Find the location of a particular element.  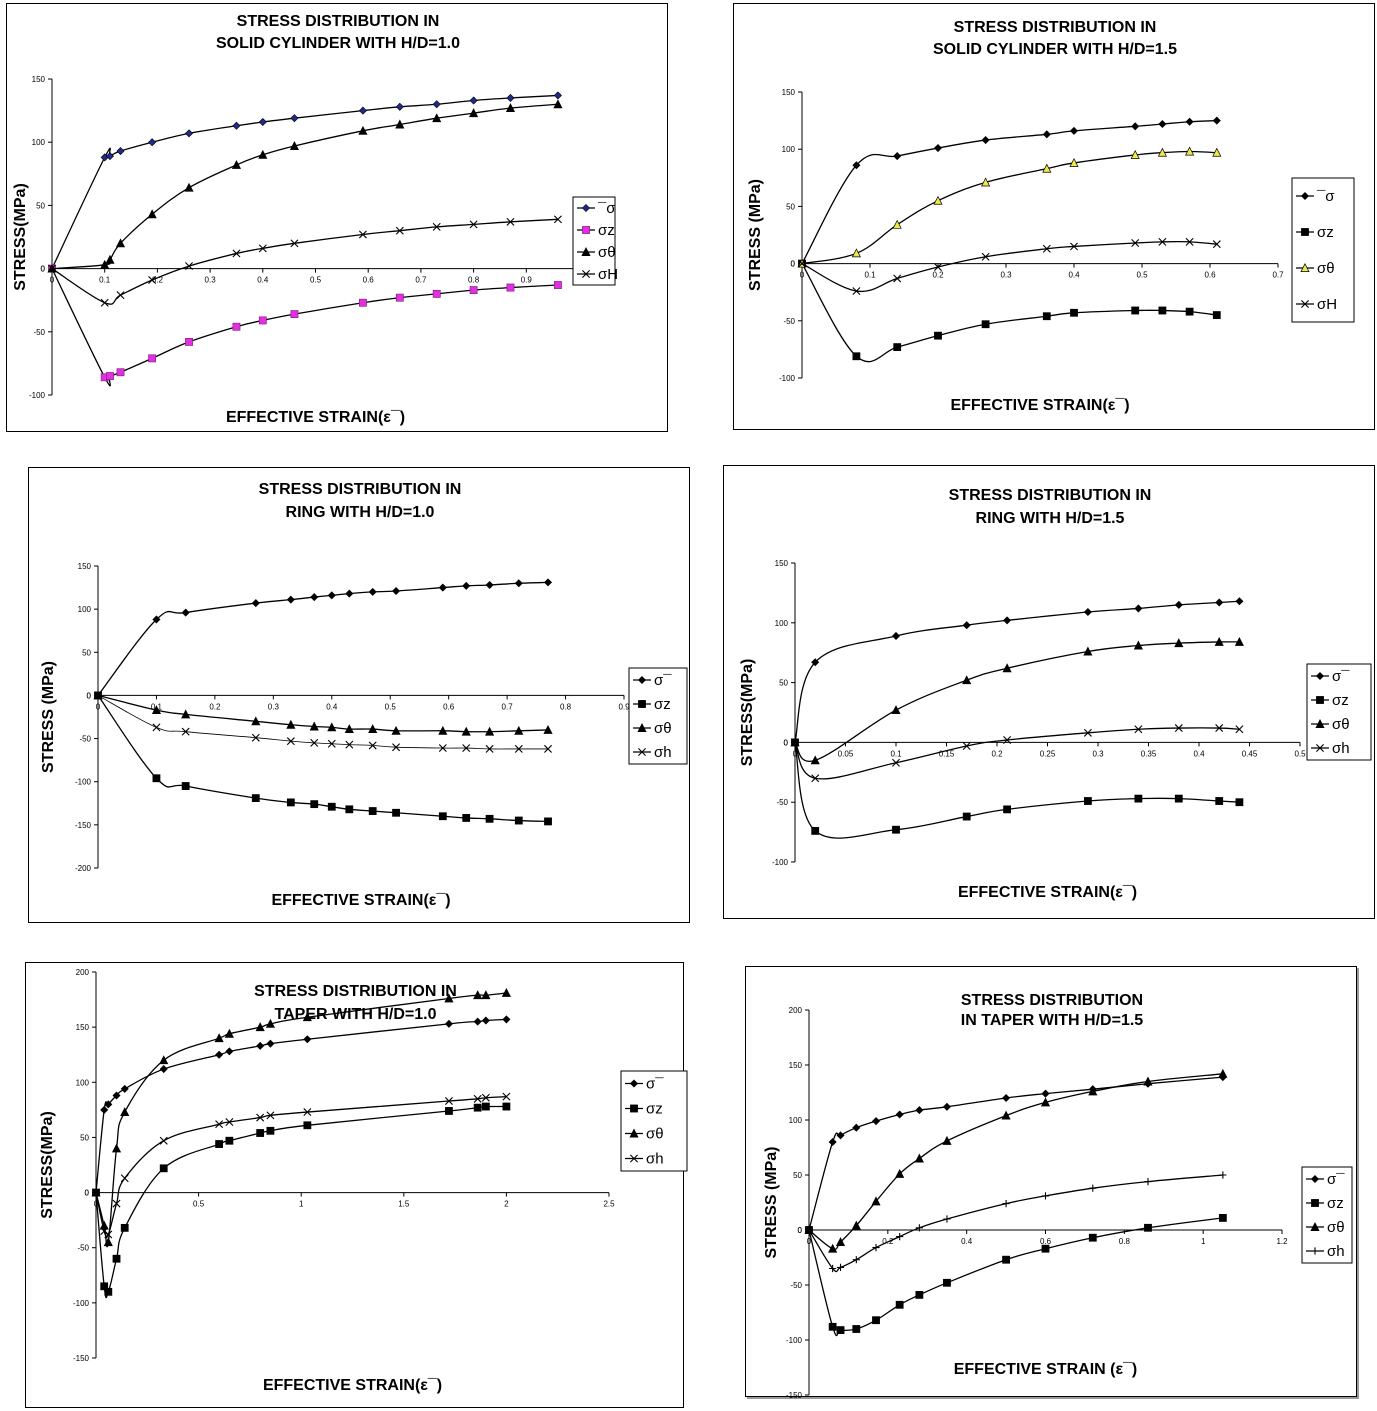

x-tick-label: 0.3 is located at coordinates (1006, 275).